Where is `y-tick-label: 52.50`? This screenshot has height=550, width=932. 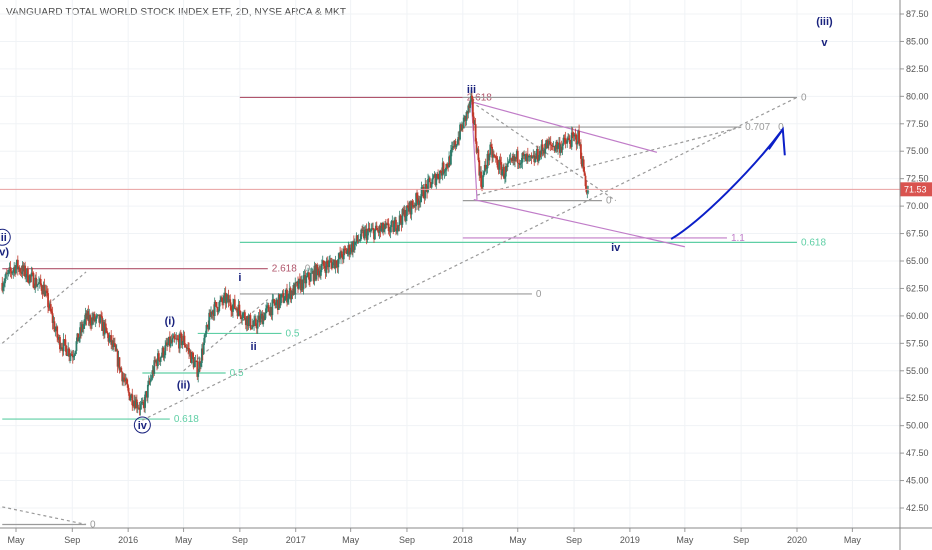
y-tick-label: 52.50 is located at coordinates (917, 398).